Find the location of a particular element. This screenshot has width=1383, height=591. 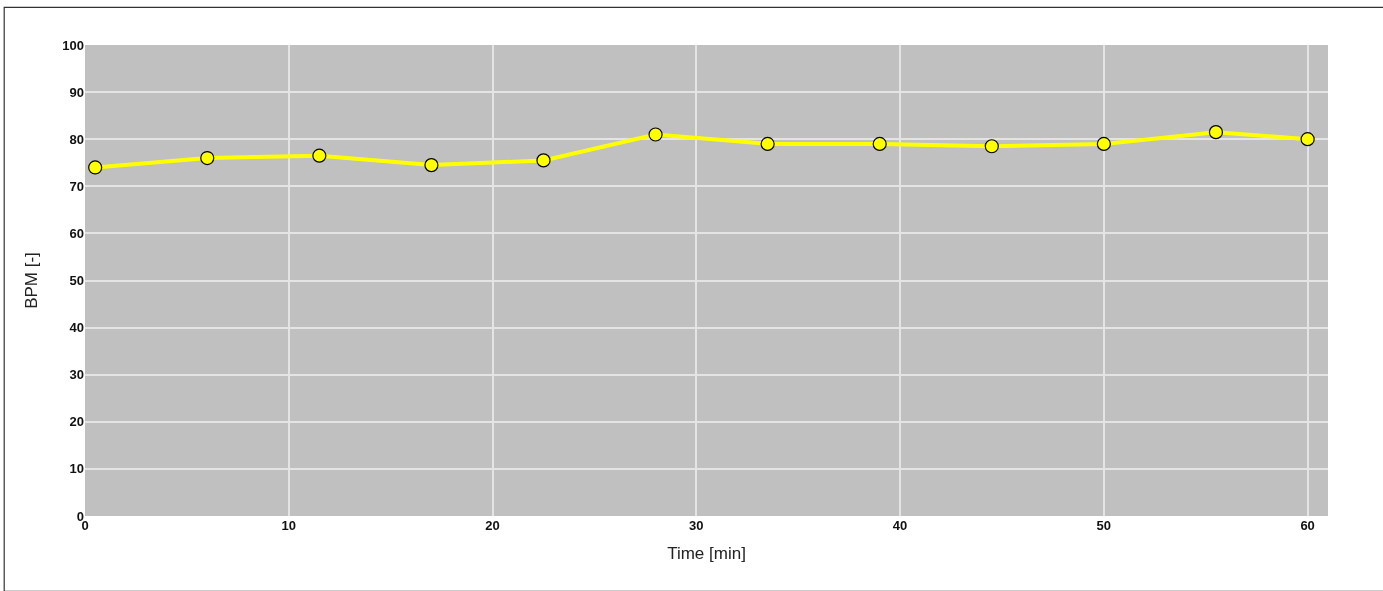

y-axis-title: BPM [-] is located at coordinates (31, 280).